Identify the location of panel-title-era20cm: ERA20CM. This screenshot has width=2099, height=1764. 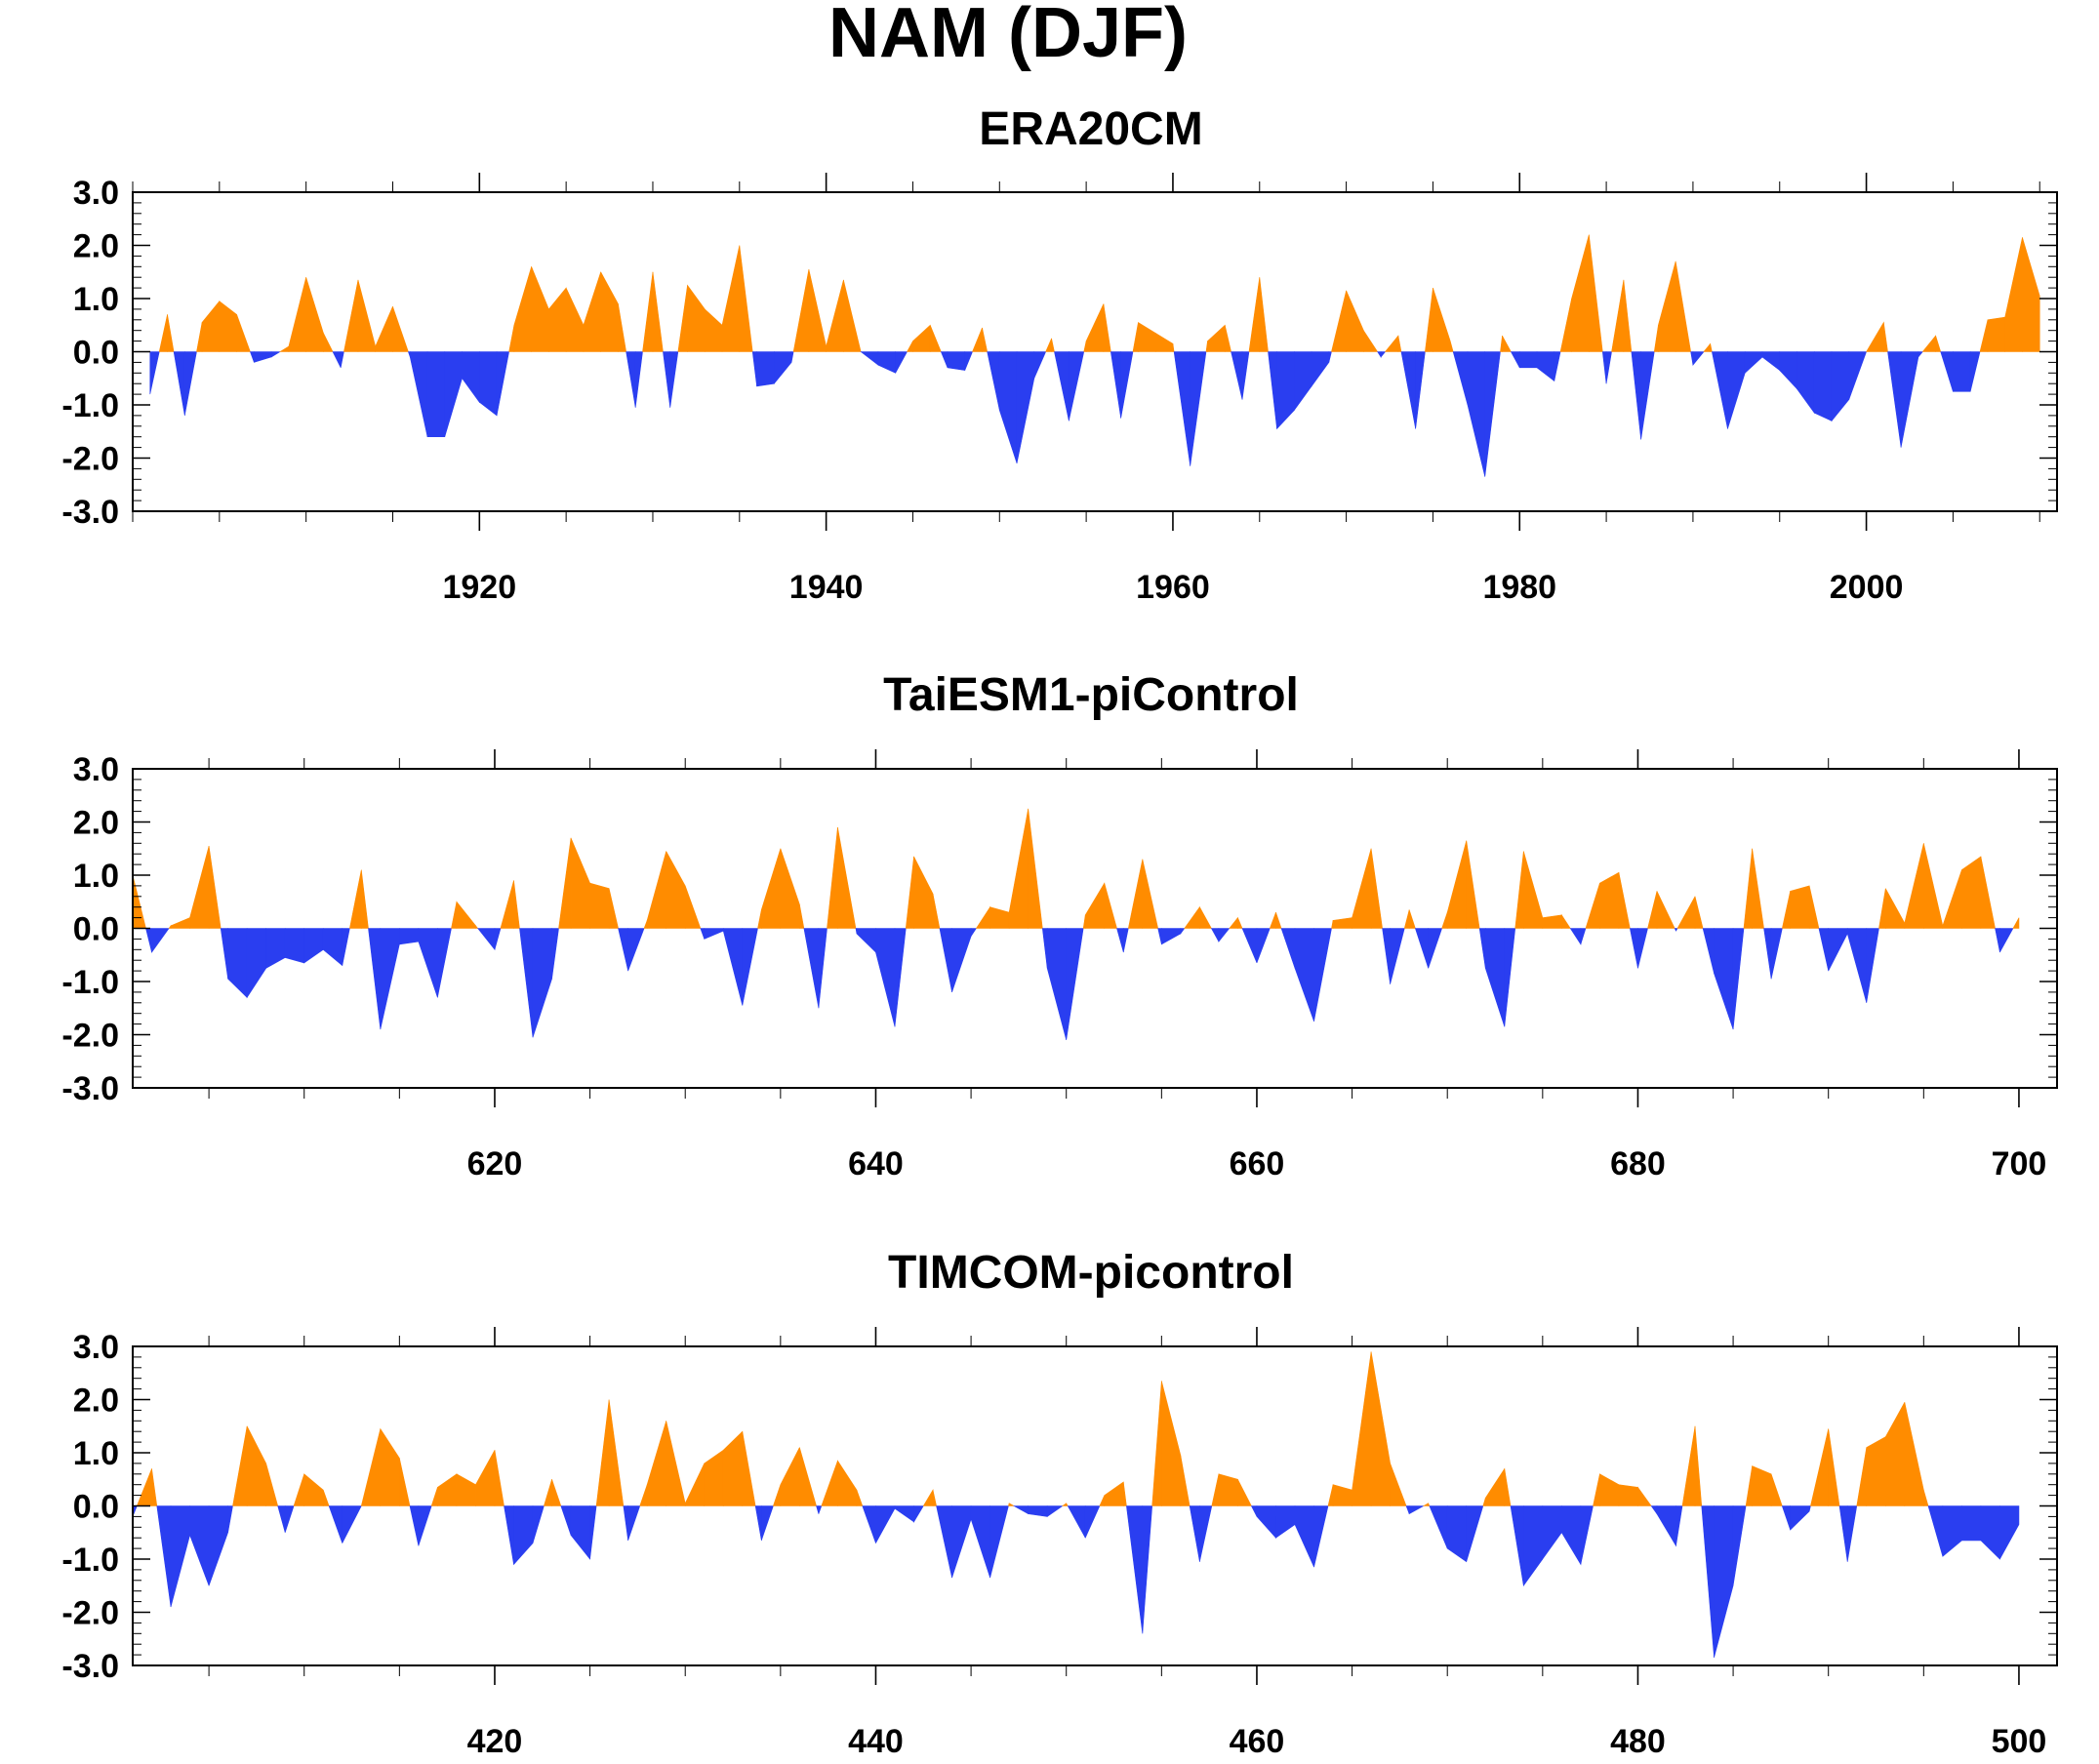
(1090, 129).